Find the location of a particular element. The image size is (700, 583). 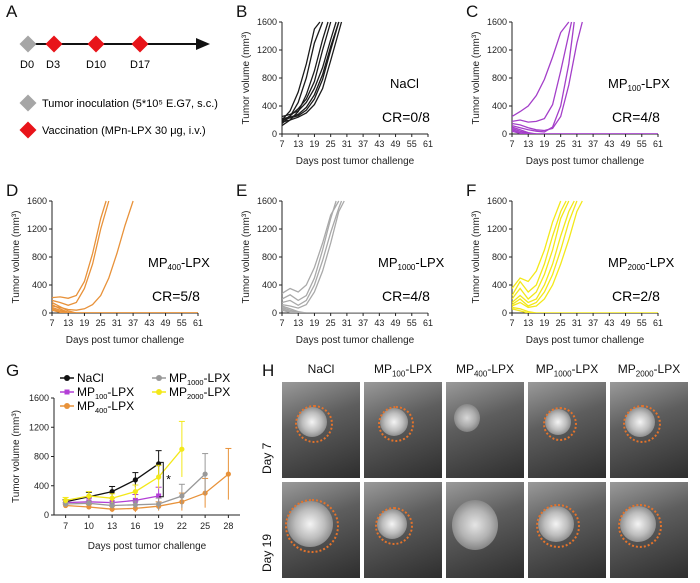

significance-asterisk: * is located at coordinates (168, 480).